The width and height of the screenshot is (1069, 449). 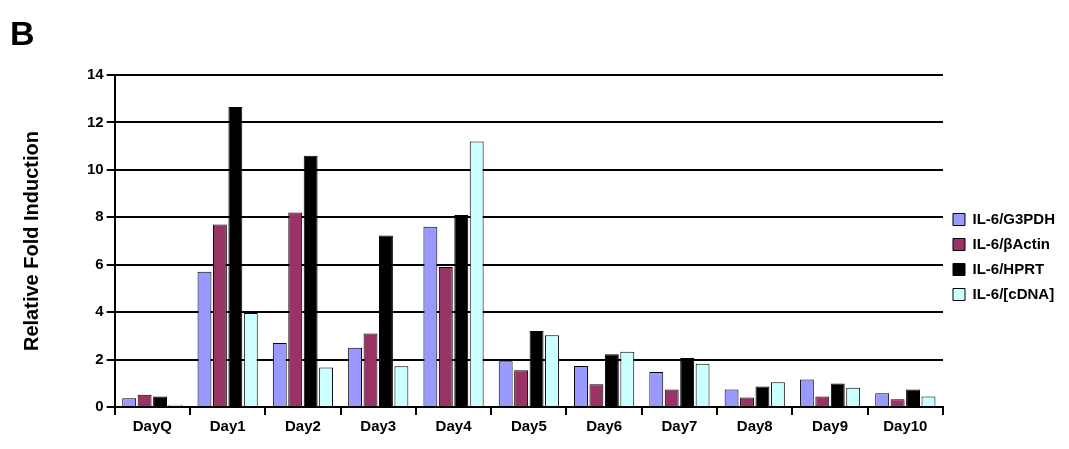 I want to click on y-tick-label: 0, so click(x=99, y=406).